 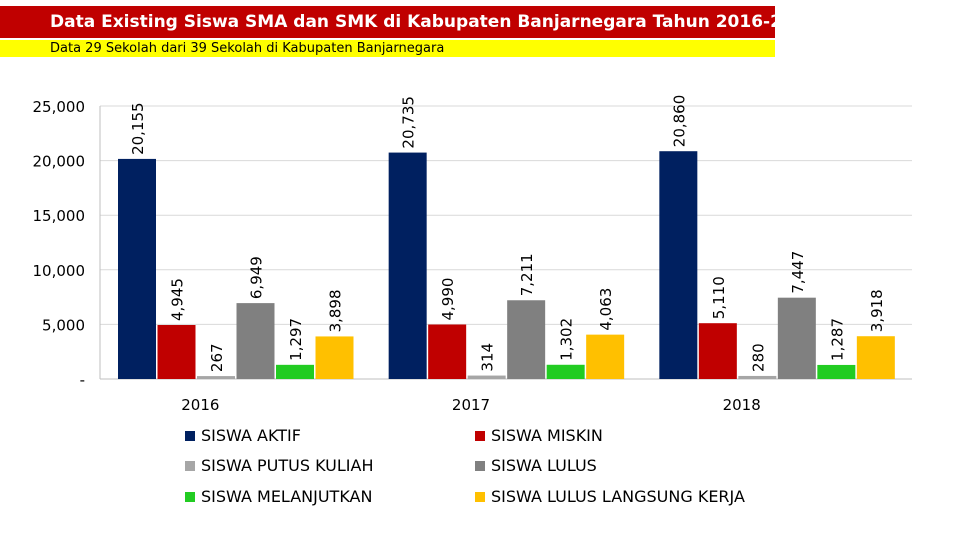 What do you see at coordinates (448, 299) in the screenshot?
I see `data-label: 4,990` at bounding box center [448, 299].